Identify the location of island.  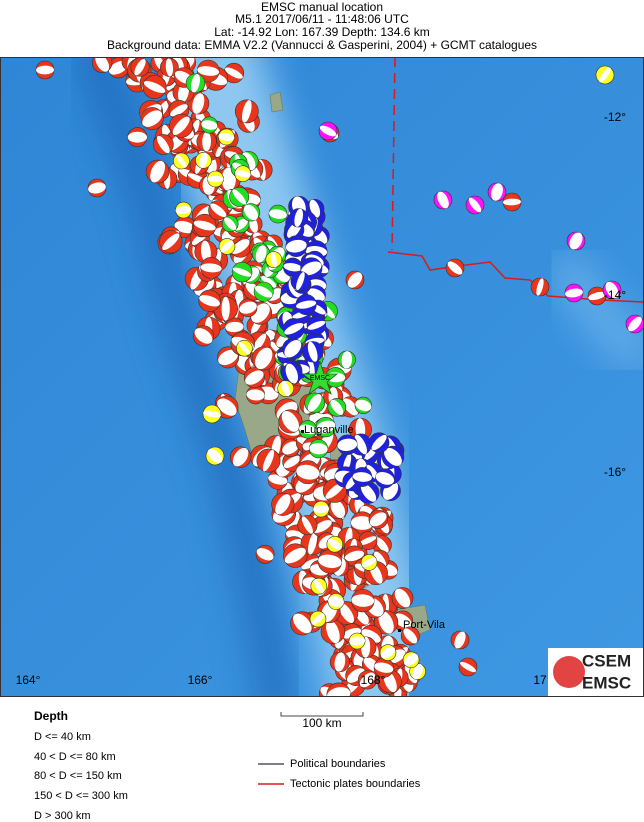
(276, 102).